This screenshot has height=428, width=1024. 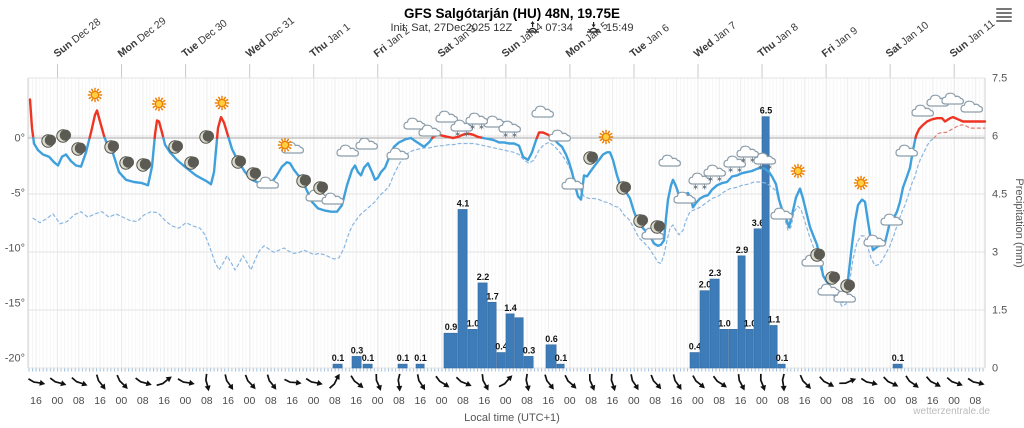 What do you see at coordinates (451, 327) in the screenshot?
I see `precip-value-label: 0.9` at bounding box center [451, 327].